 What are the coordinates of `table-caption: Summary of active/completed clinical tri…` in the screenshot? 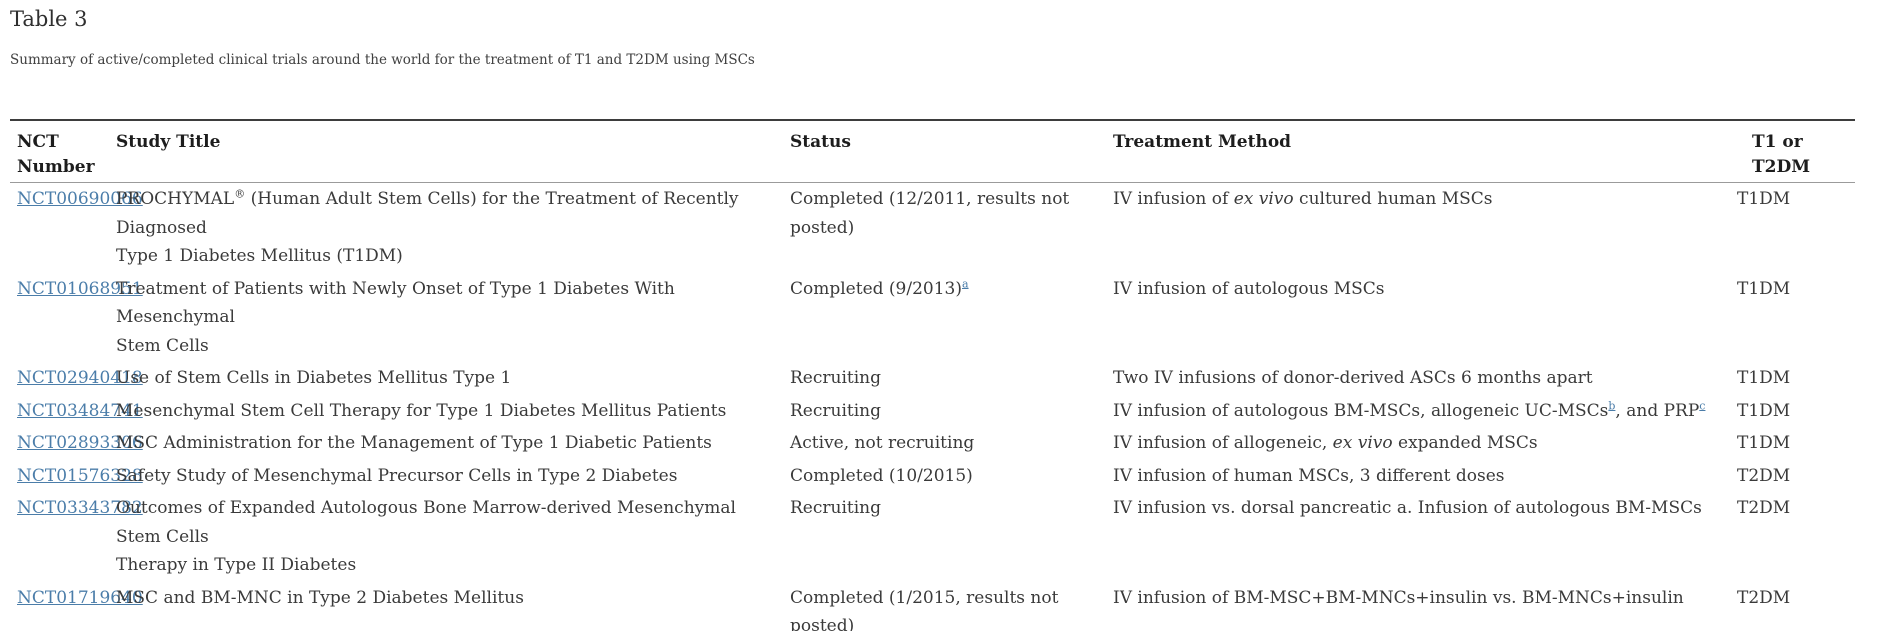 It's located at (382, 60).